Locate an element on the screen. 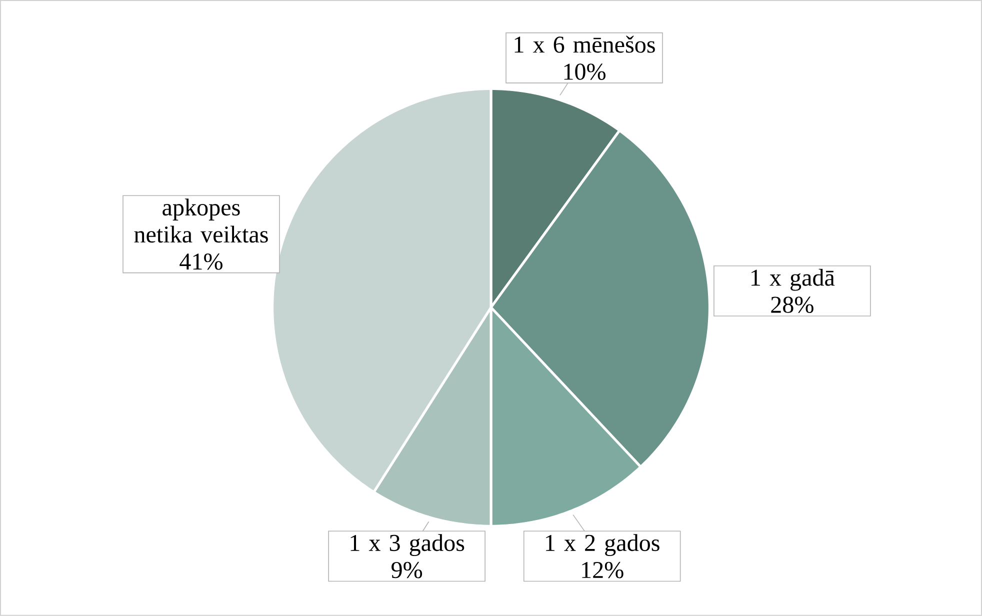 The width and height of the screenshot is (982, 616). slice-label: 1 x 3 gados is located at coordinates (407, 545).